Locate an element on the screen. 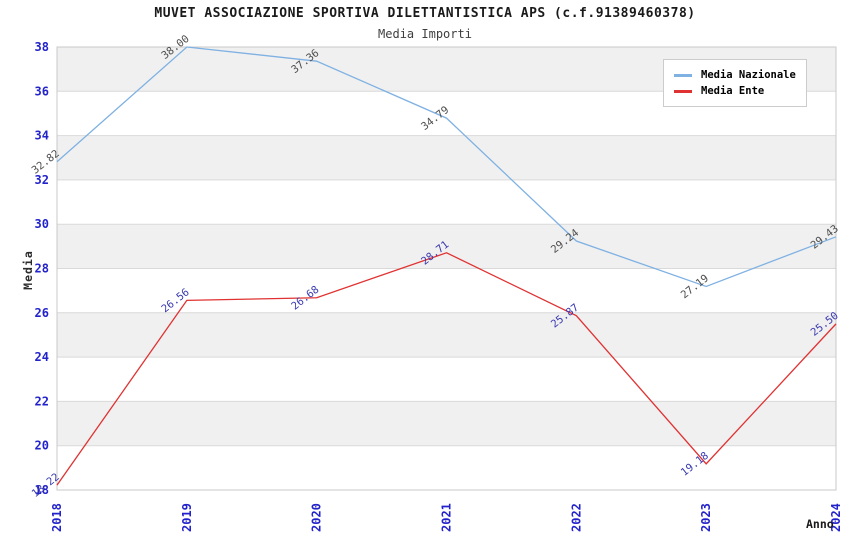 This screenshot has width=850, height=550. y-tick-label: 20 is located at coordinates (42, 446).